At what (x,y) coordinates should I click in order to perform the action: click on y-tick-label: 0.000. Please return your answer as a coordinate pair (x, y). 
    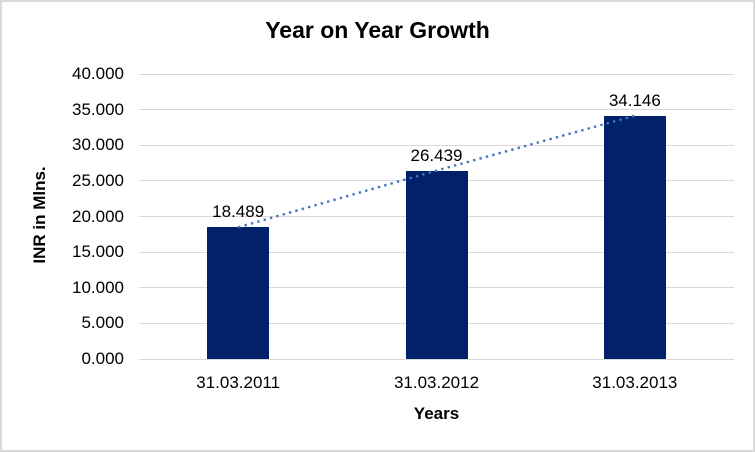
    Looking at the image, I should click on (102, 358).